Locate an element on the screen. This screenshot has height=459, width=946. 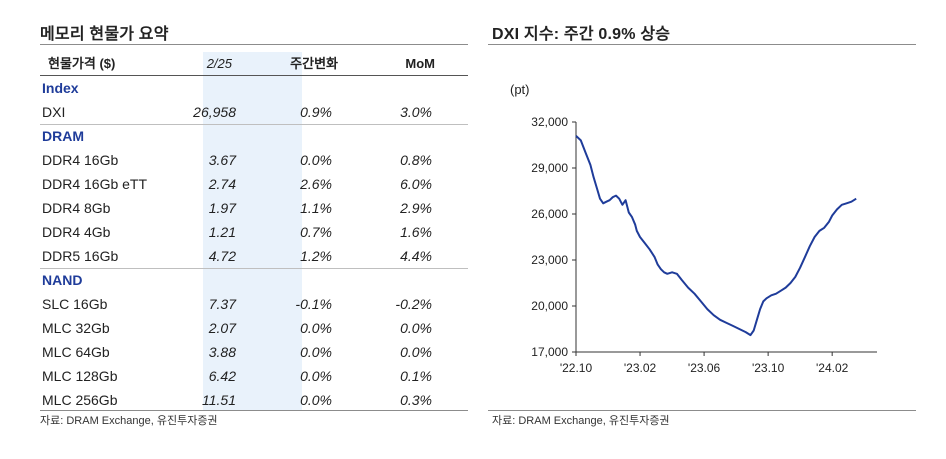
row-mom: 1.6% is located at coordinates (416, 232).